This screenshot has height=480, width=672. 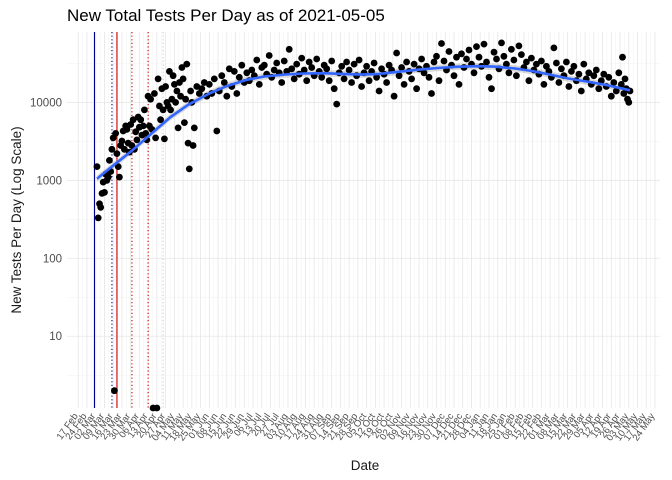 I want to click on y-tick-label: 1000, so click(x=49, y=181).